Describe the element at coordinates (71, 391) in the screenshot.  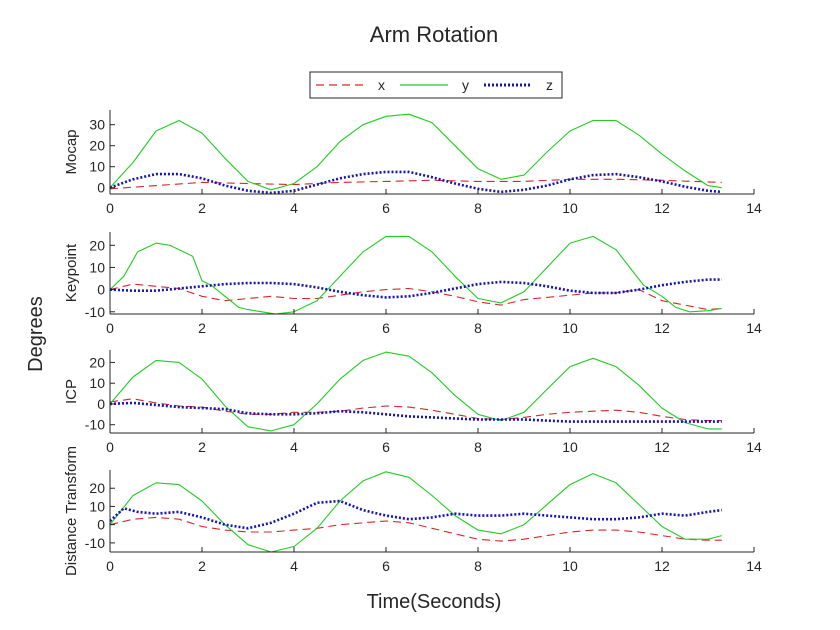
I see `subplot-ylabel: ICP` at that location.